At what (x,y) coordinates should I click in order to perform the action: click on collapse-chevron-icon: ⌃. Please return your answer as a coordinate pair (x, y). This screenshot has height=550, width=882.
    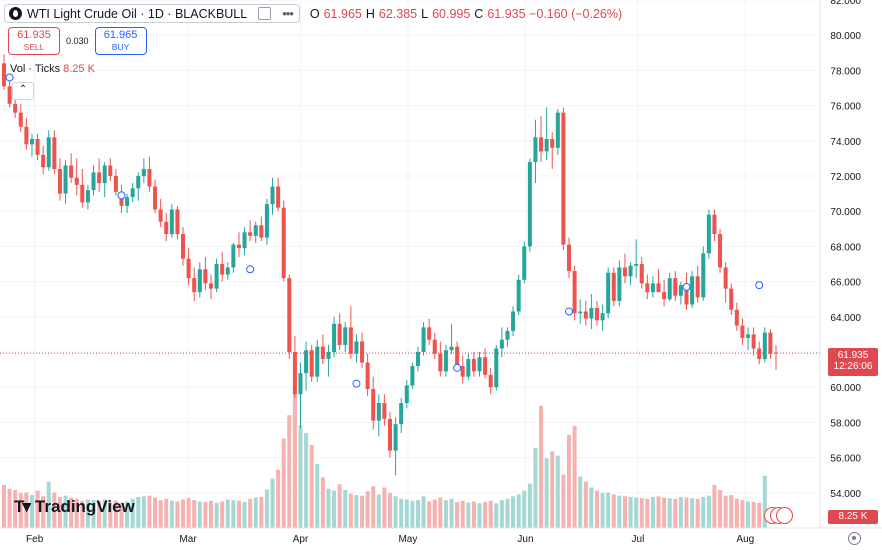
    Looking at the image, I should click on (23, 91).